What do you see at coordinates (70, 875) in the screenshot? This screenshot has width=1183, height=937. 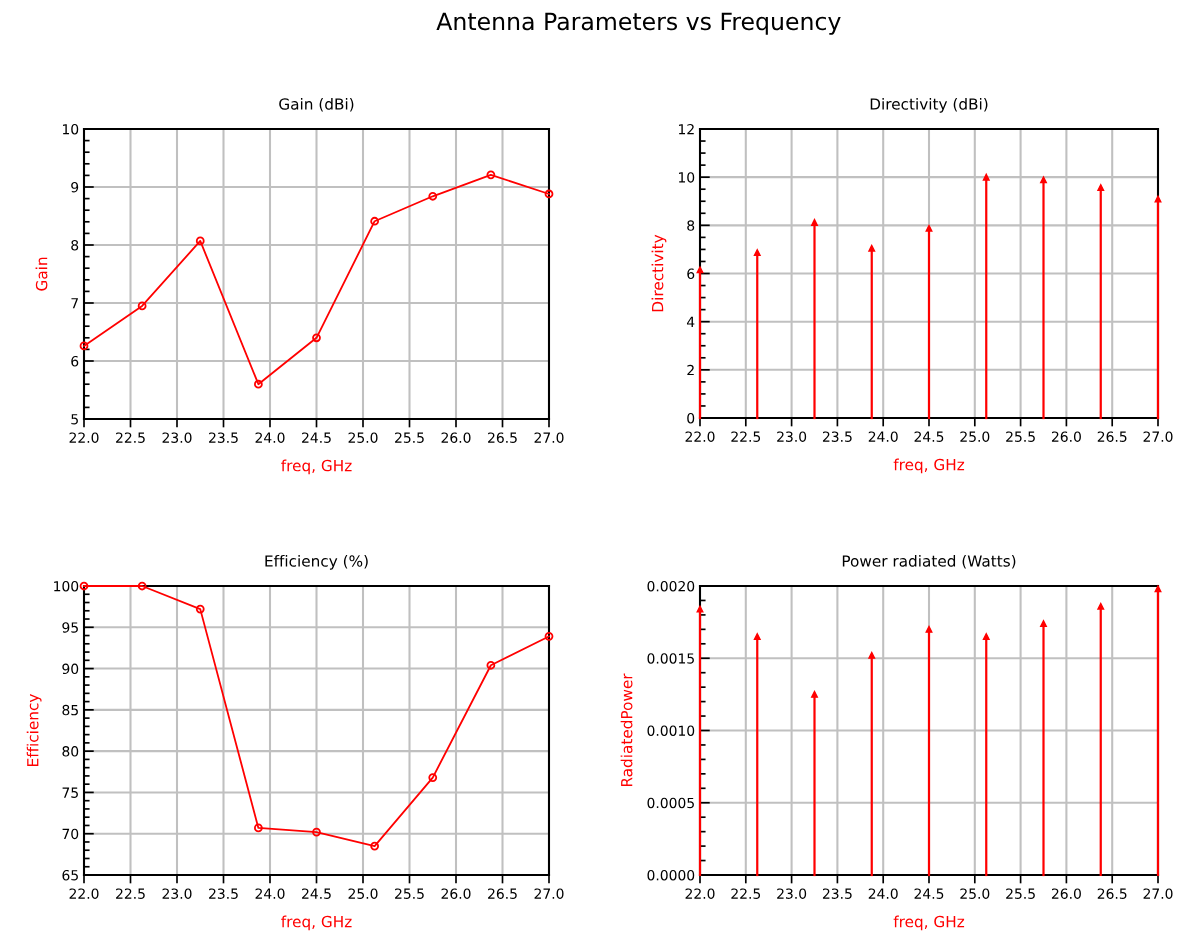 I see `y-tick-label: 65` at bounding box center [70, 875].